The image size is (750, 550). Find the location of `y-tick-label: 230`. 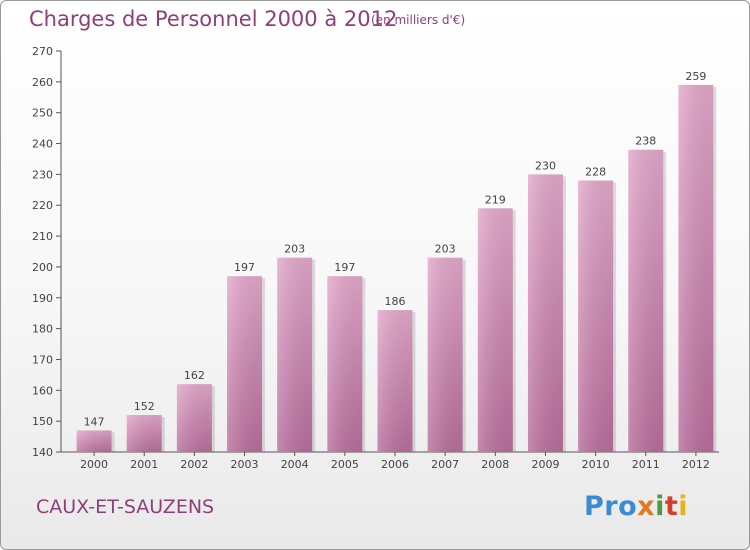

y-tick-label: 230 is located at coordinates (42, 174).